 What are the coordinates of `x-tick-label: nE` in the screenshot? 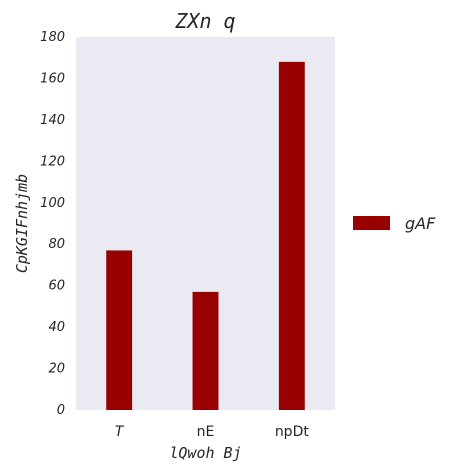 It's located at (206, 432).